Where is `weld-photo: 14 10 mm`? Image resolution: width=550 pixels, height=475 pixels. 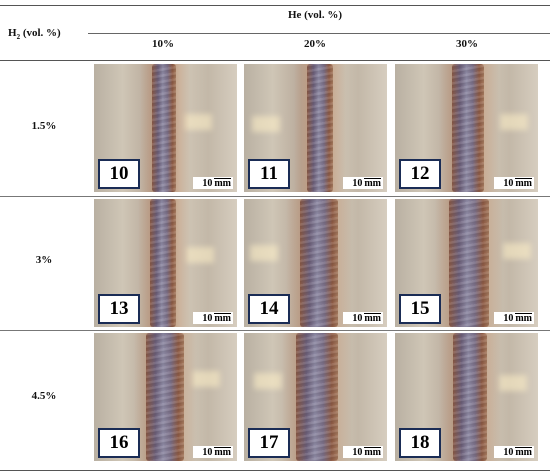
weld-photo: 14 10 mm is located at coordinates (315, 263).